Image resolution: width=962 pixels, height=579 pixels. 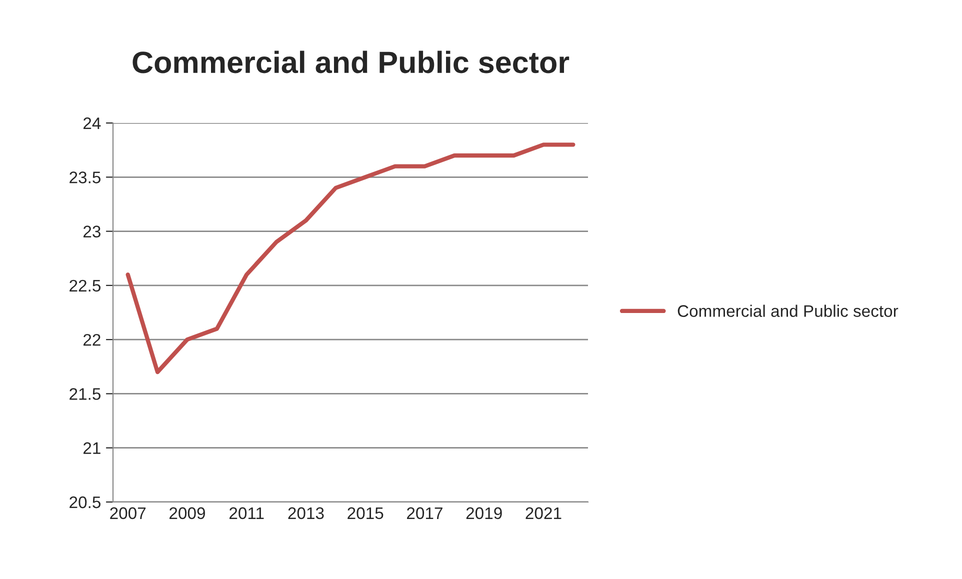 I want to click on x-tick-label: 2015, so click(x=366, y=513).